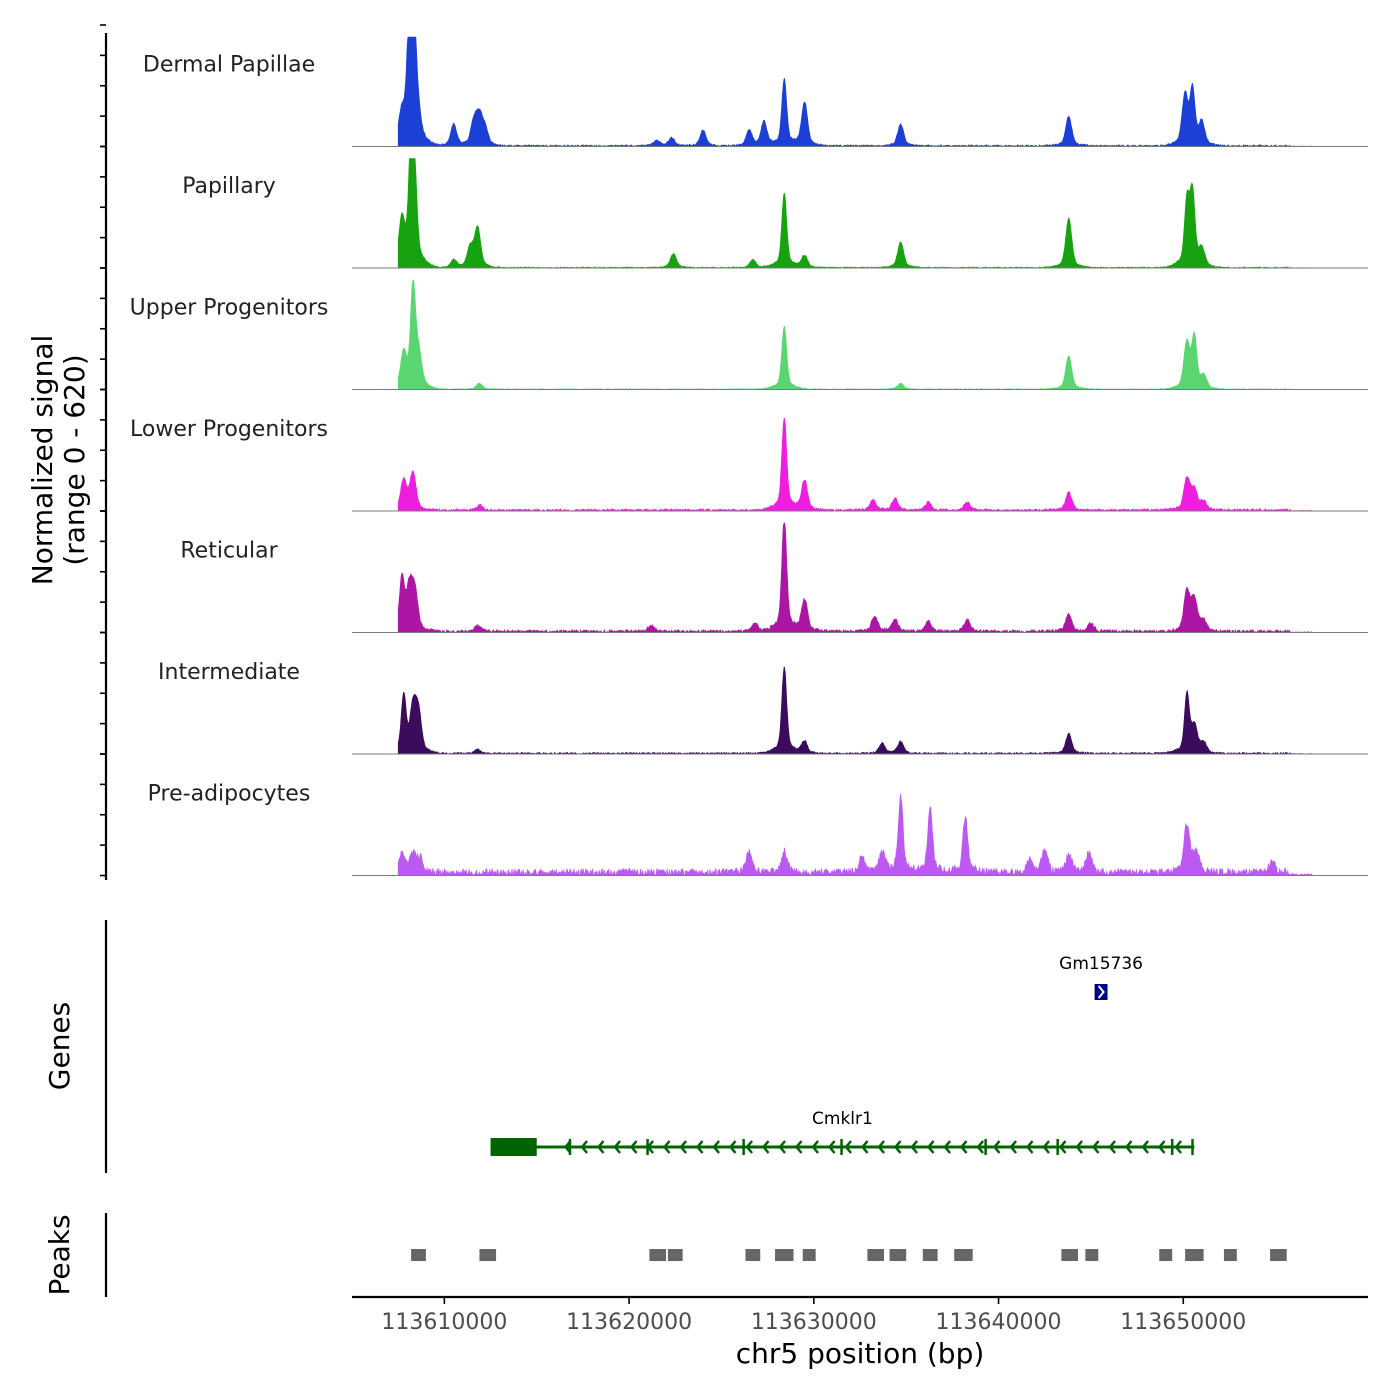 The height and width of the screenshot is (1400, 1400). I want to click on signal-area-upper-progenitors, so click(855, 334).